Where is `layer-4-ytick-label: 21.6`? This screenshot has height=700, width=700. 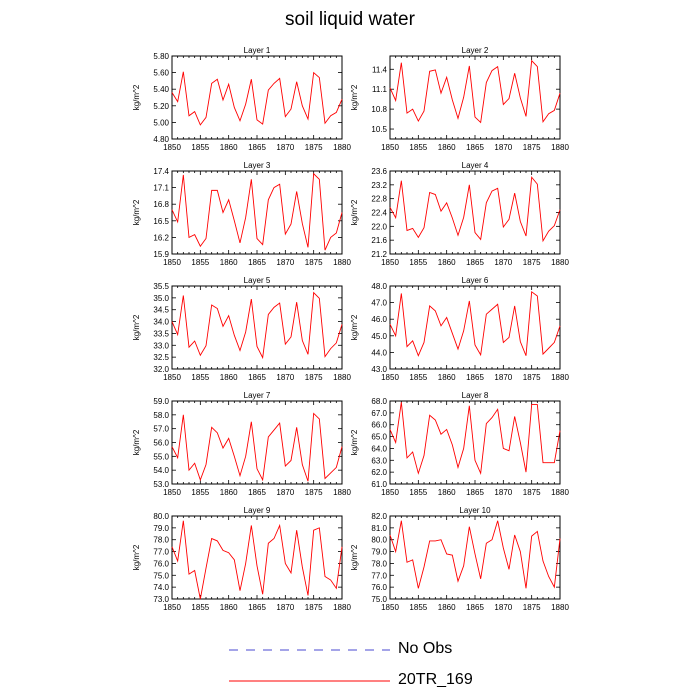
layer-4-ytick-label: 21.6 is located at coordinates (379, 240).